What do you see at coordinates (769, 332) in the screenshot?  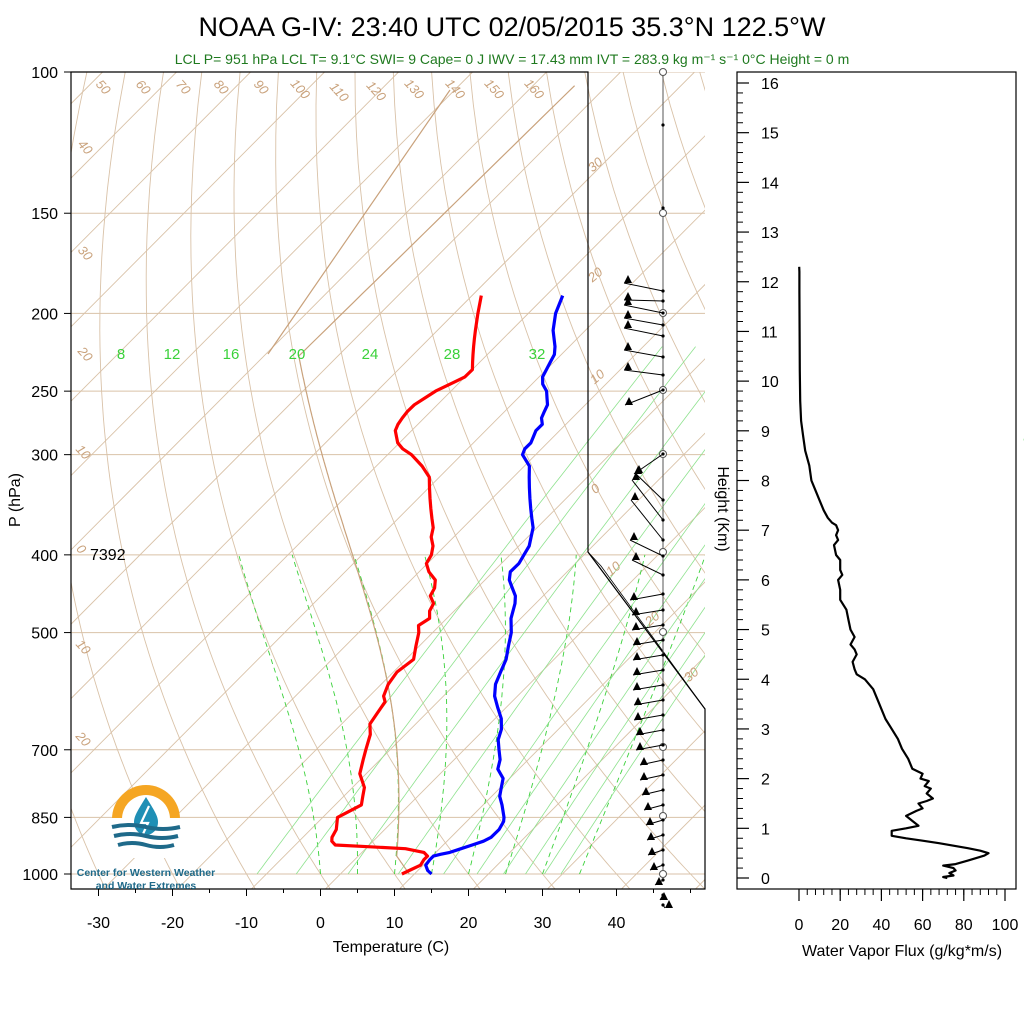 I see `flux-y-tick-label: 11` at bounding box center [769, 332].